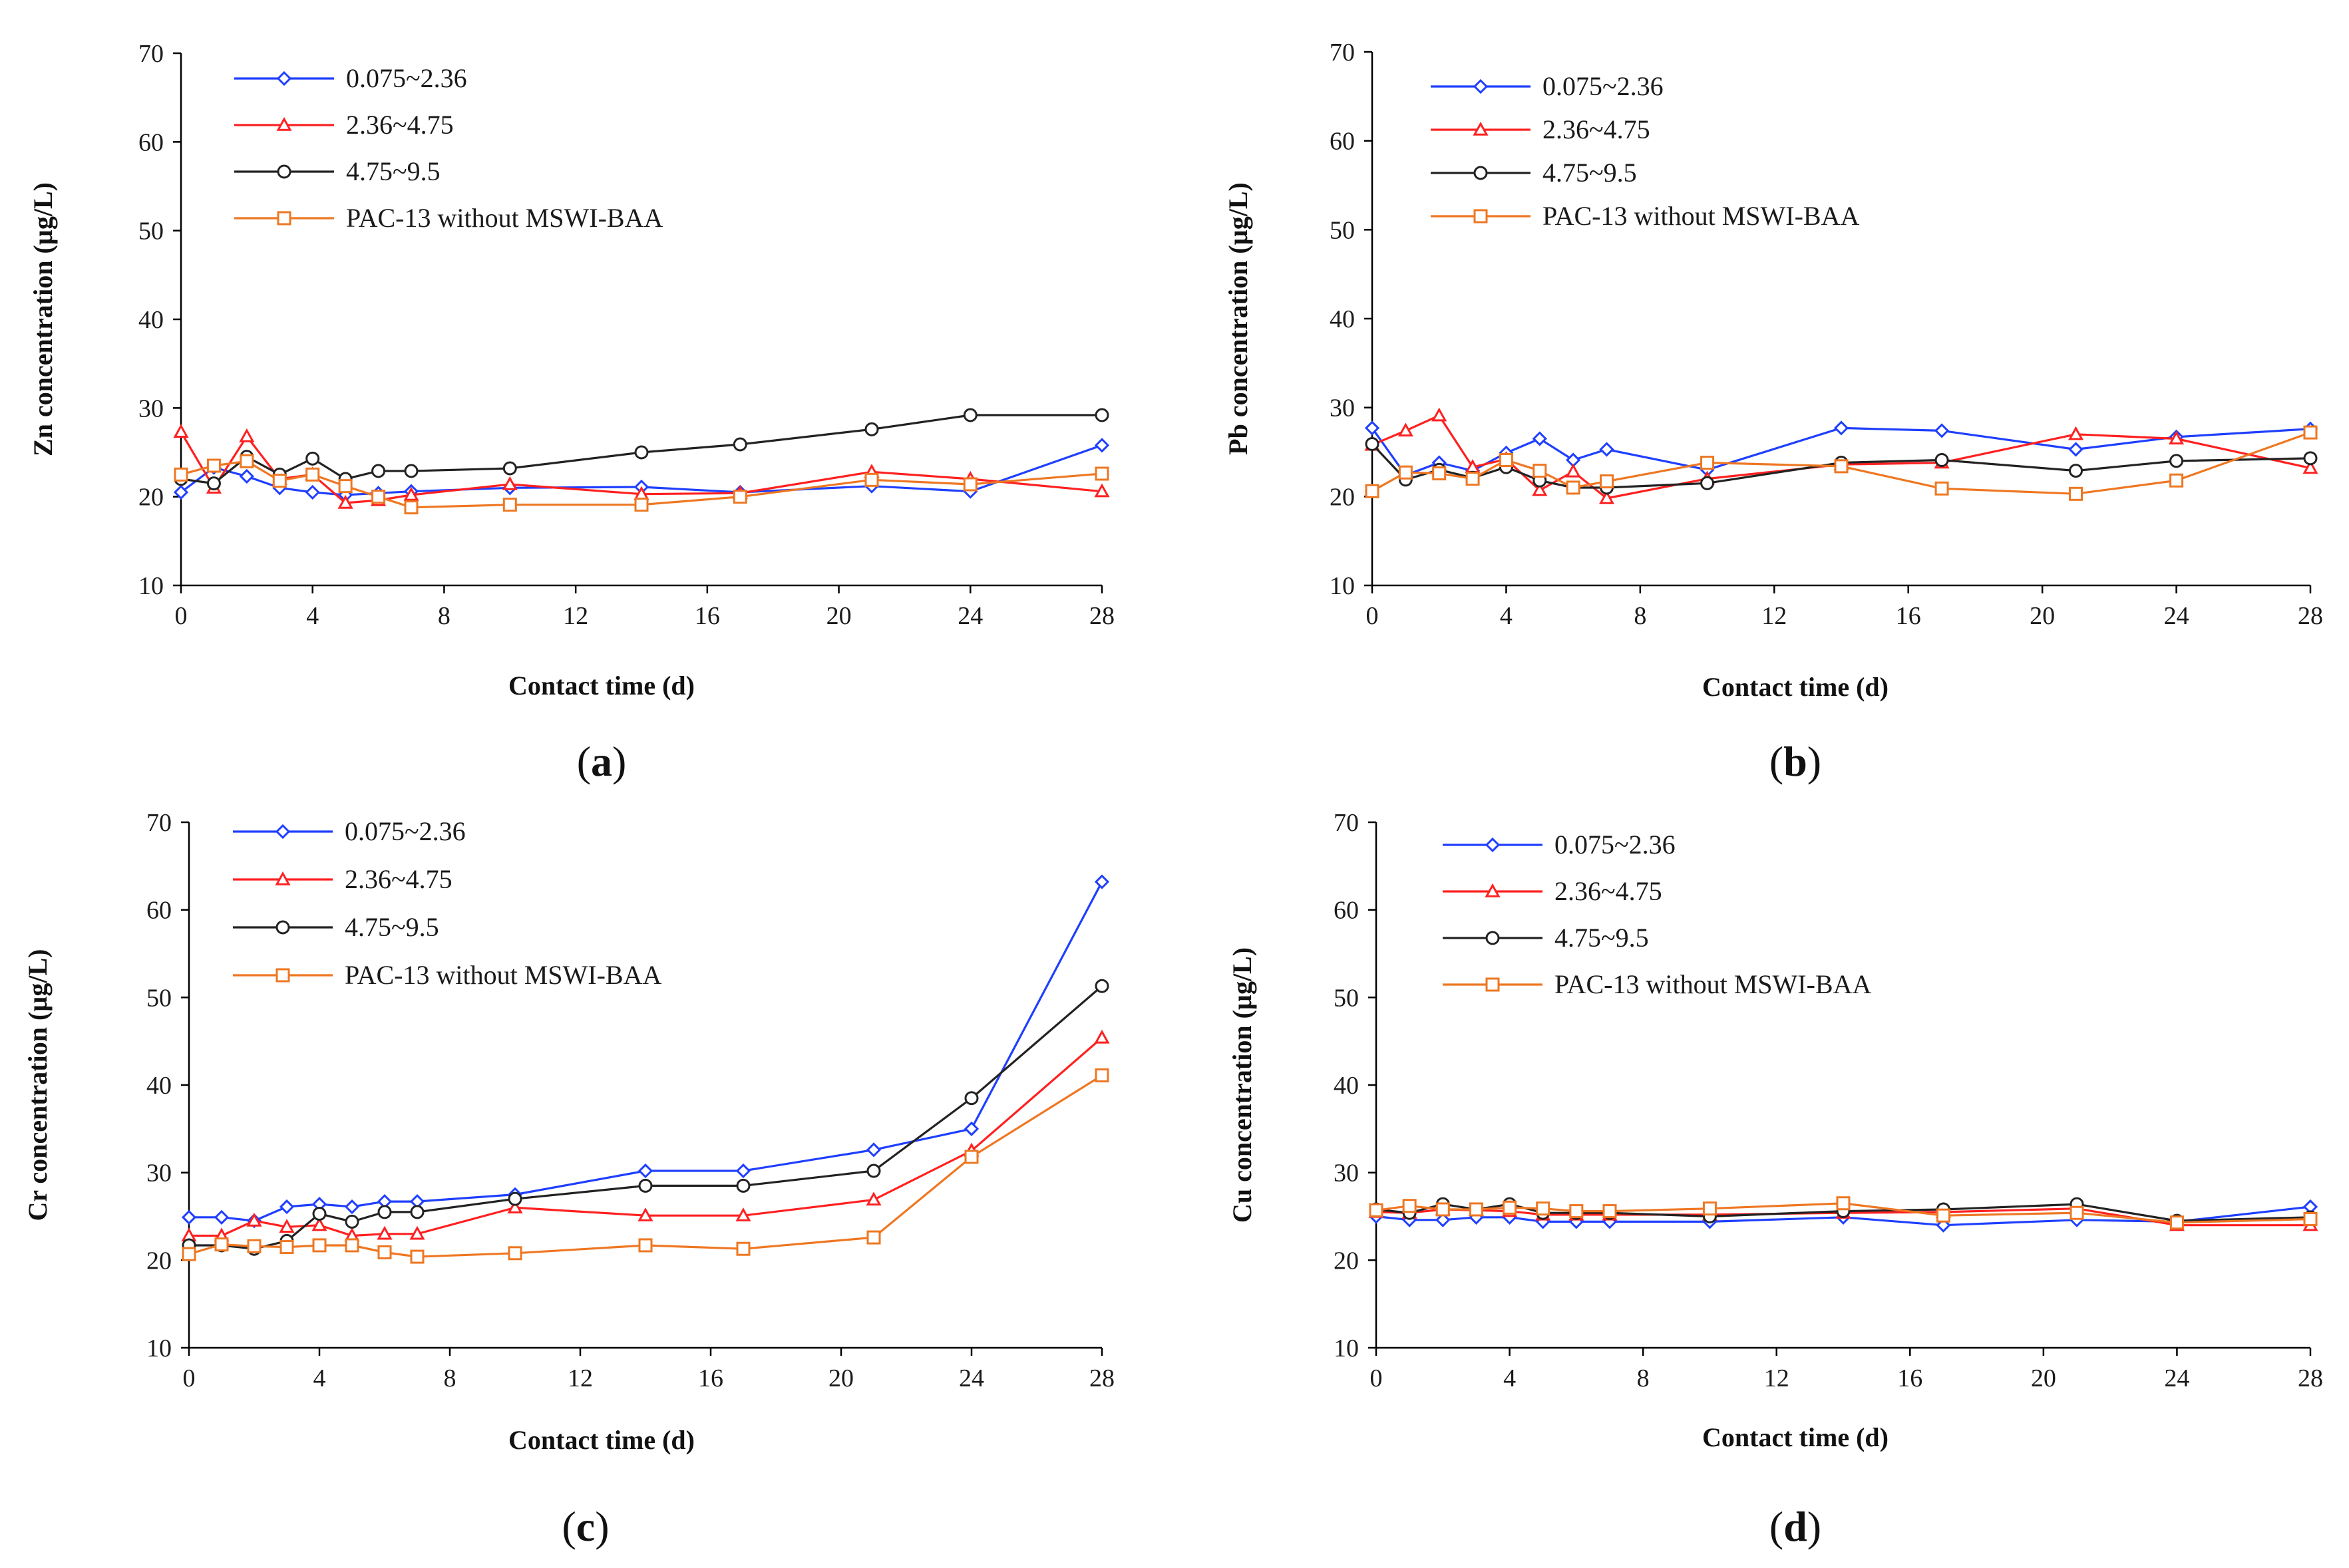  I want to click on x-tick-label: 16, so click(1908, 616).